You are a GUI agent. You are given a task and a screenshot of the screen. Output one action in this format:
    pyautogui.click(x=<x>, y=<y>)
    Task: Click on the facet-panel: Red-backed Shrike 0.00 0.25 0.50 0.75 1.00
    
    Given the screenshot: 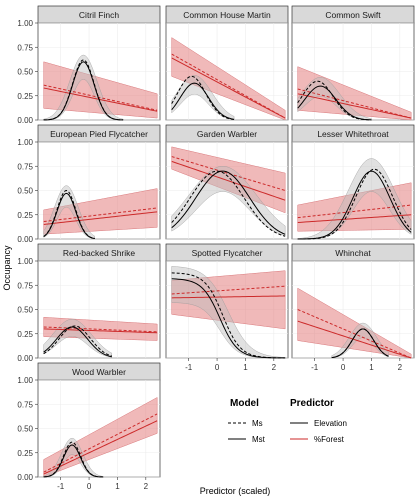 What is the action you would take?
    pyautogui.click(x=89, y=303)
    